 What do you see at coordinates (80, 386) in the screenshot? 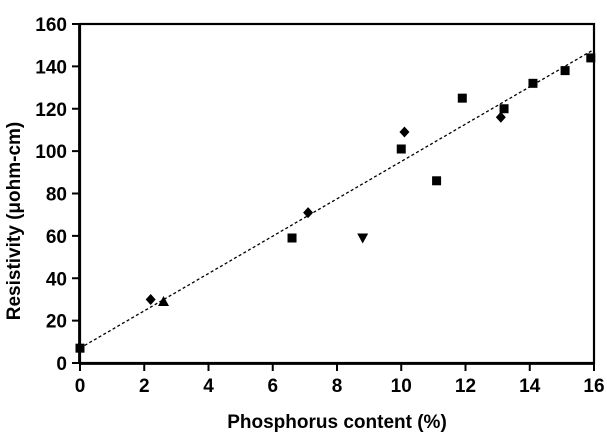
I see `x-tick-label: 0` at bounding box center [80, 386].